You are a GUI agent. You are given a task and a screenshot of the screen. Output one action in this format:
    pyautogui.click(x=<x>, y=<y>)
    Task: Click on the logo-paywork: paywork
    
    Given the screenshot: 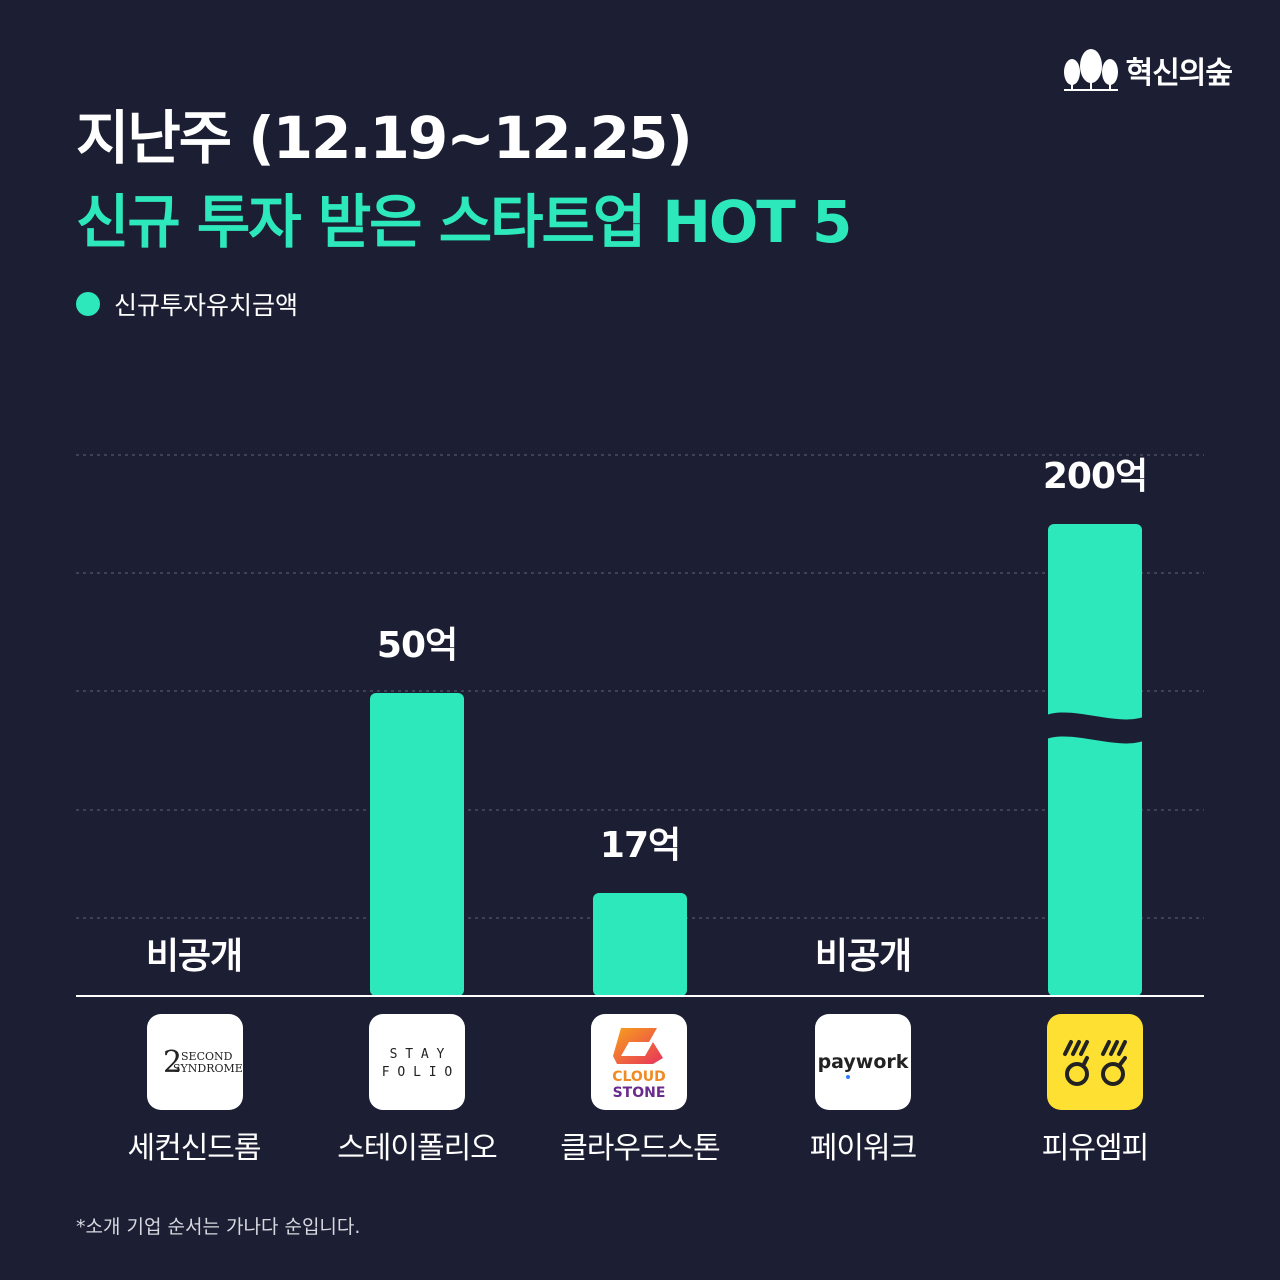 What is the action you would take?
    pyautogui.click(x=863, y=1062)
    